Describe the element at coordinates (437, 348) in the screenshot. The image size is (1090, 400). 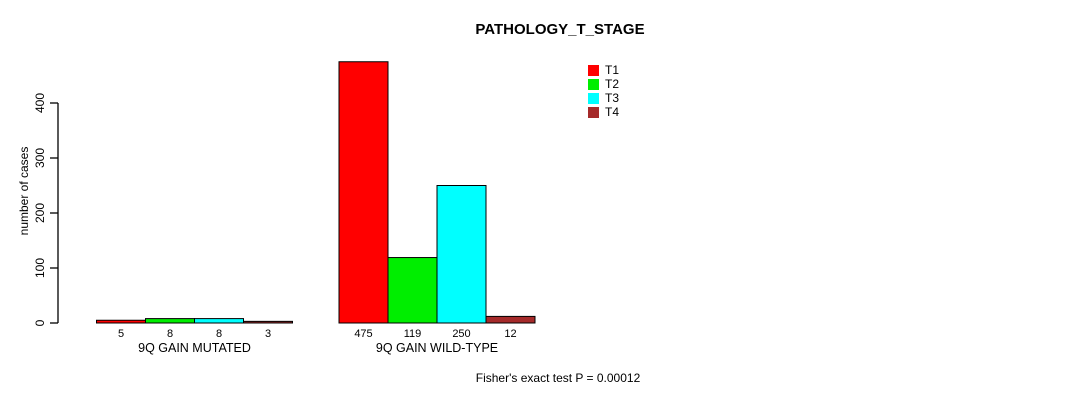
I see `x-group-label: 9Q GAIN WILD-TYPE` at that location.